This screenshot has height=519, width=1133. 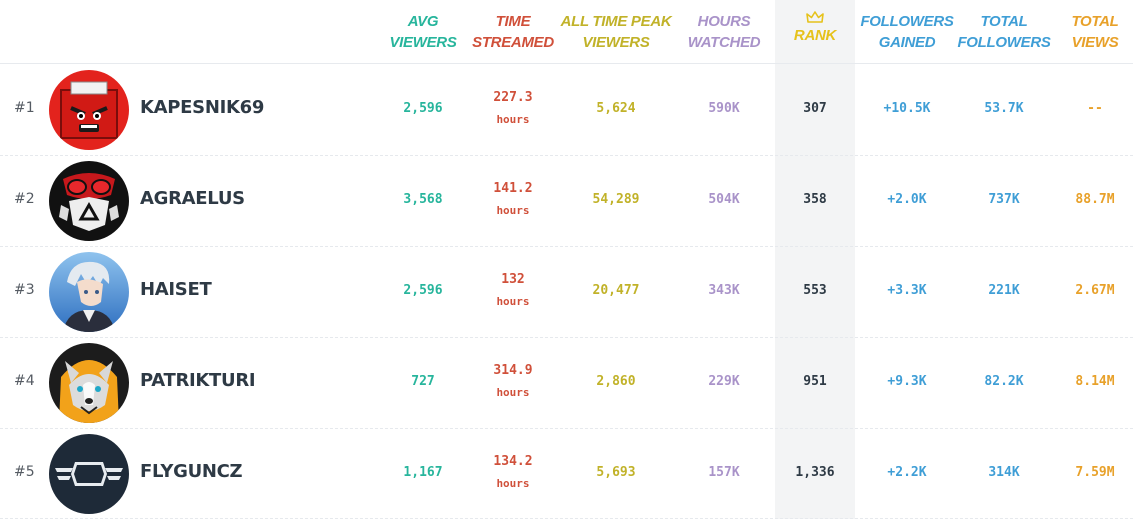 What do you see at coordinates (24, 381) in the screenshot?
I see `position-number: #4` at bounding box center [24, 381].